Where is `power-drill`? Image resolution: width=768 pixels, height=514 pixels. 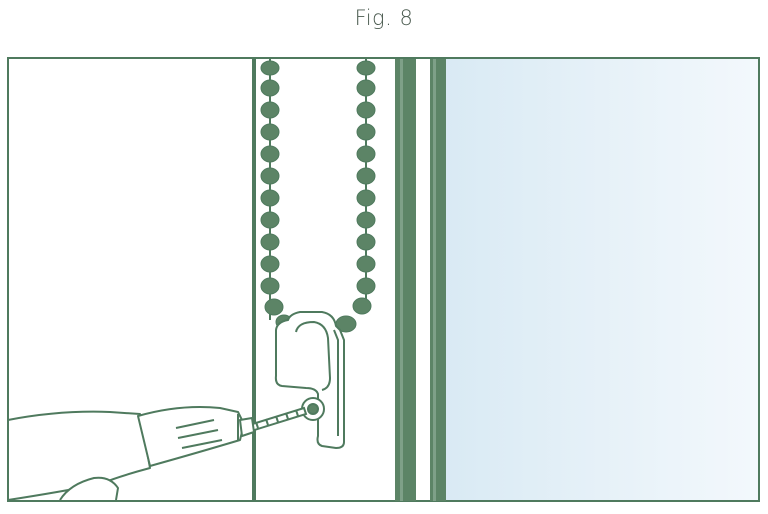 power-drill is located at coordinates (131, 453).